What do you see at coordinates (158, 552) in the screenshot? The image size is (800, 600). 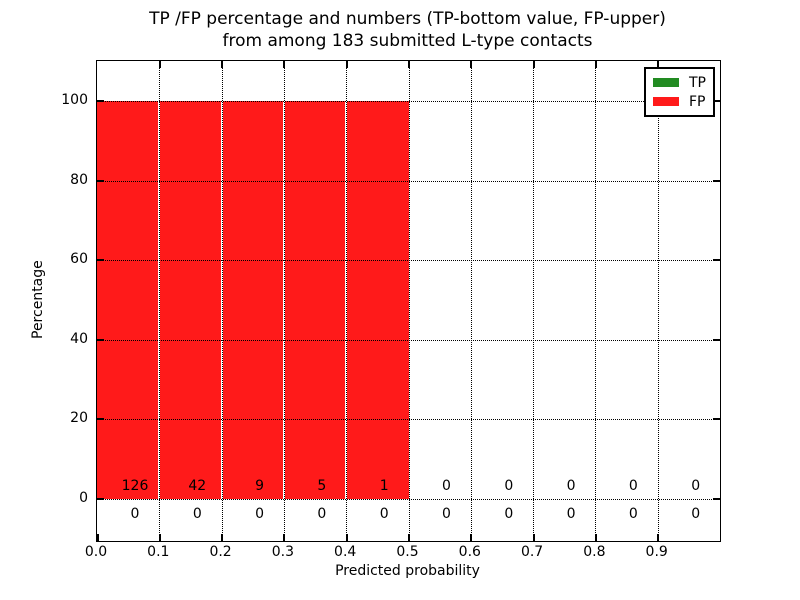 I see `x-tick-label: 0.1` at bounding box center [158, 552].